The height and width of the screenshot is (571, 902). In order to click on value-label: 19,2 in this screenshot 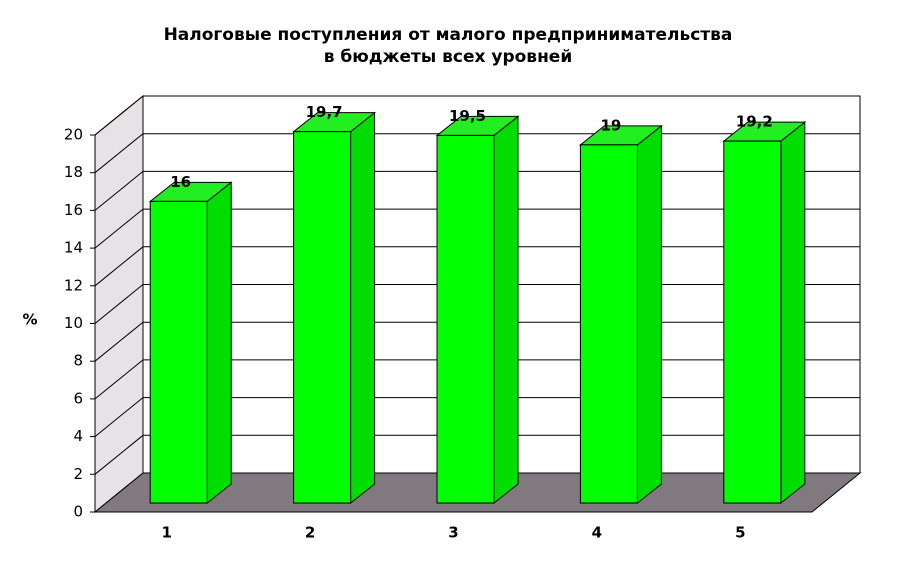, I will do `click(754, 122)`.